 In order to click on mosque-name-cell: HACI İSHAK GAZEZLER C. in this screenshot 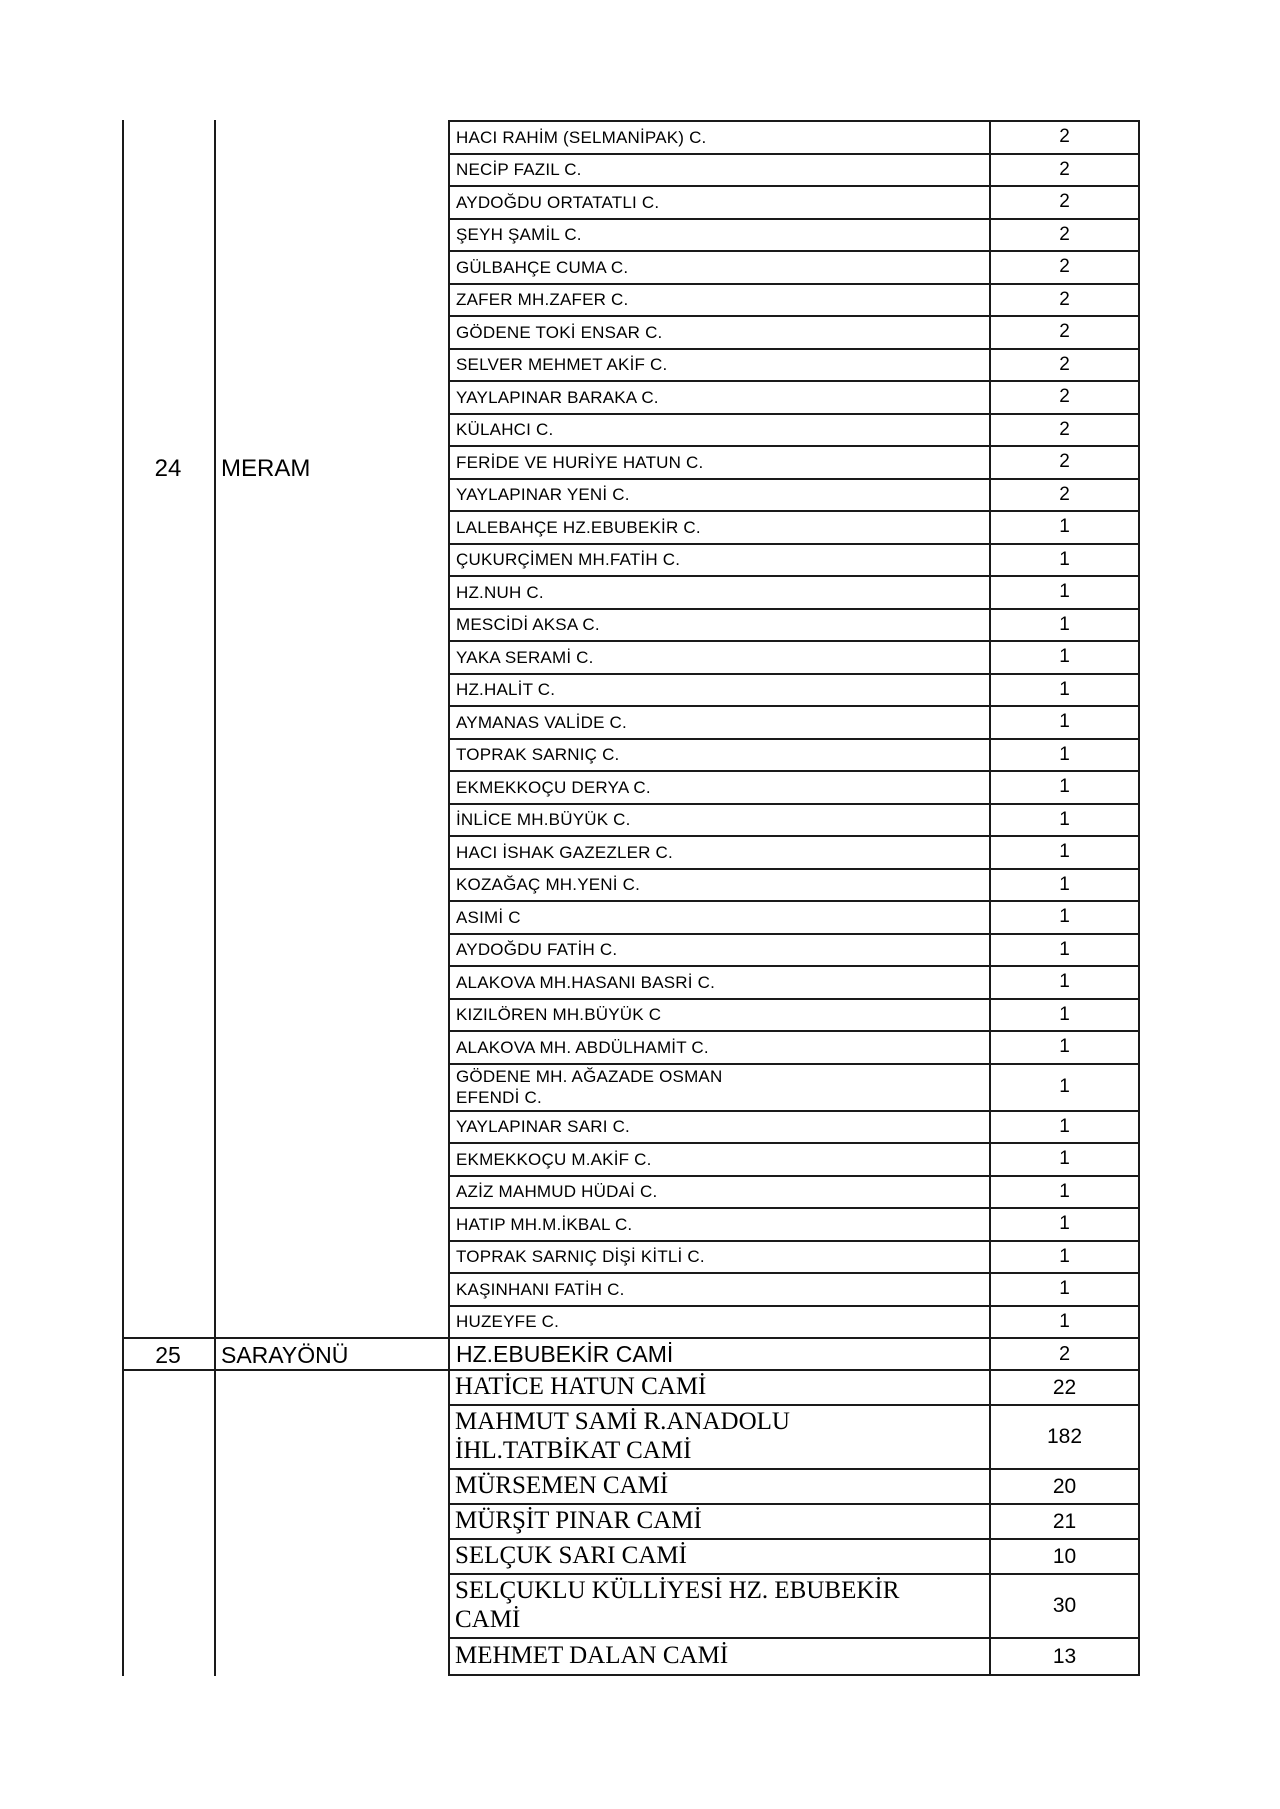, I will do `click(720, 852)`.